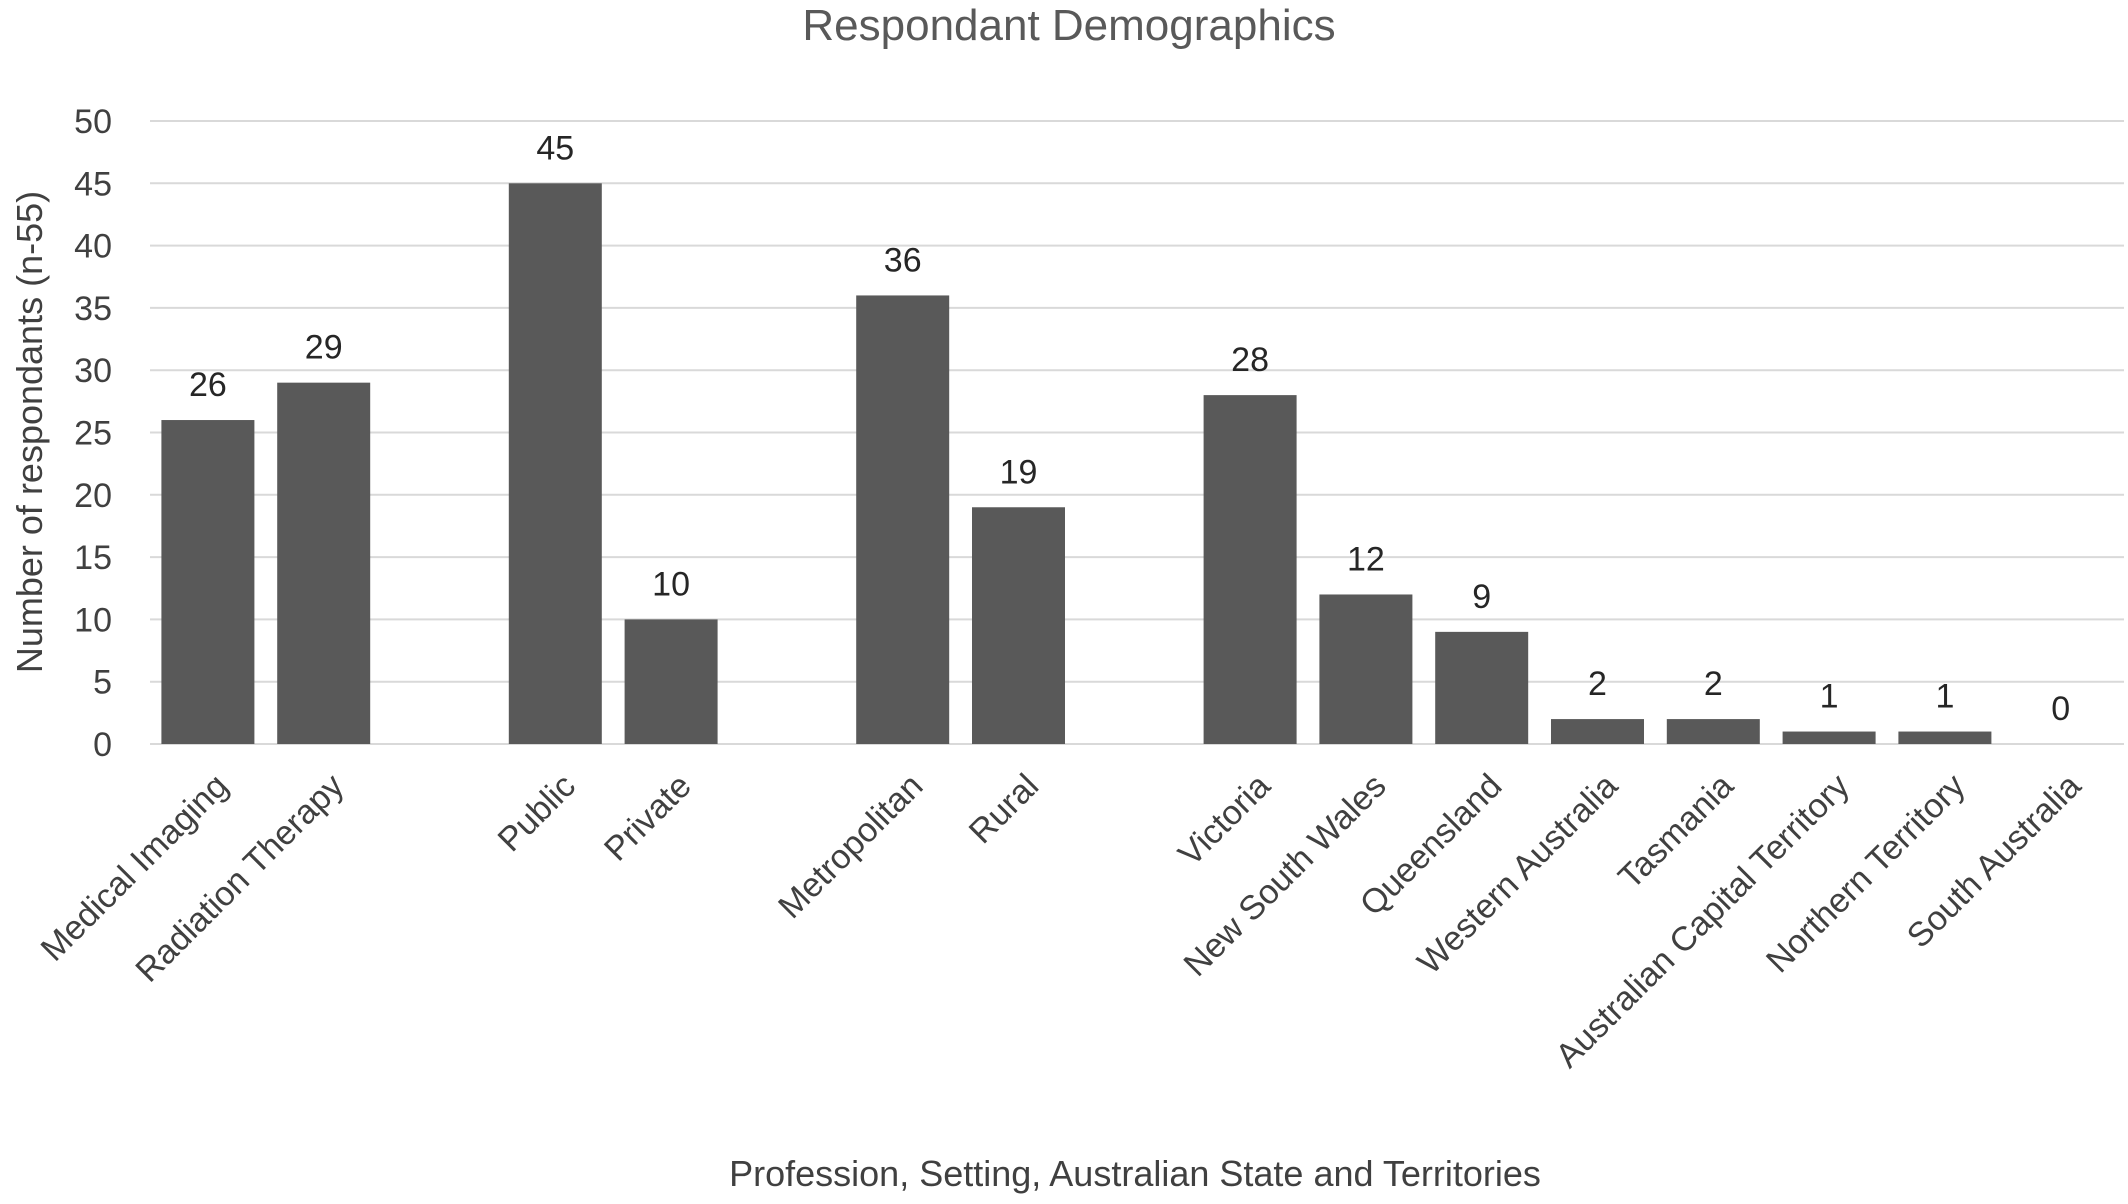 The width and height of the screenshot is (2128, 1204). Describe the element at coordinates (903, 260) in the screenshot. I see `data-label: 36` at that location.